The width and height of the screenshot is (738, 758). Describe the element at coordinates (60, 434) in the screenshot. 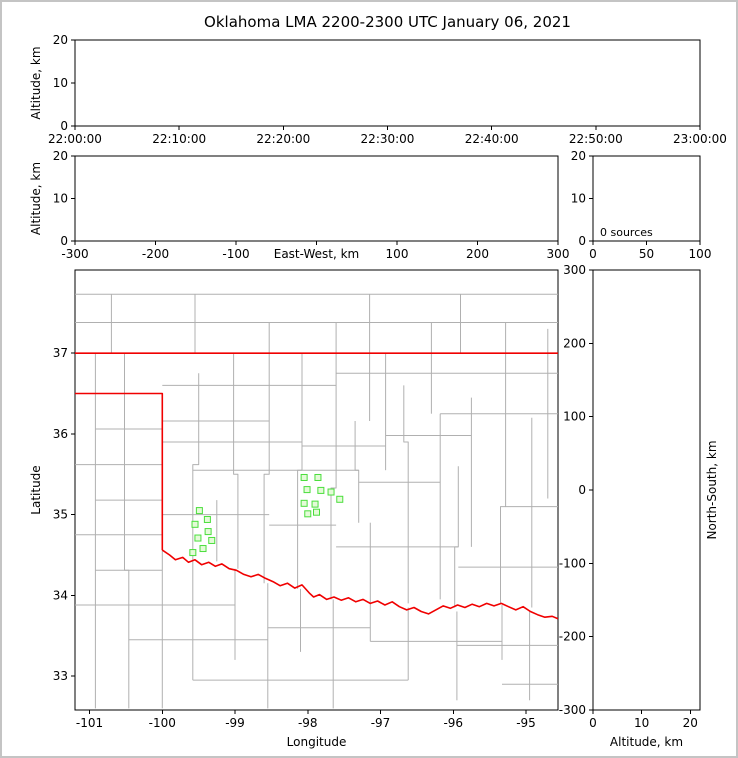

I see `svg-text: 36` at that location.